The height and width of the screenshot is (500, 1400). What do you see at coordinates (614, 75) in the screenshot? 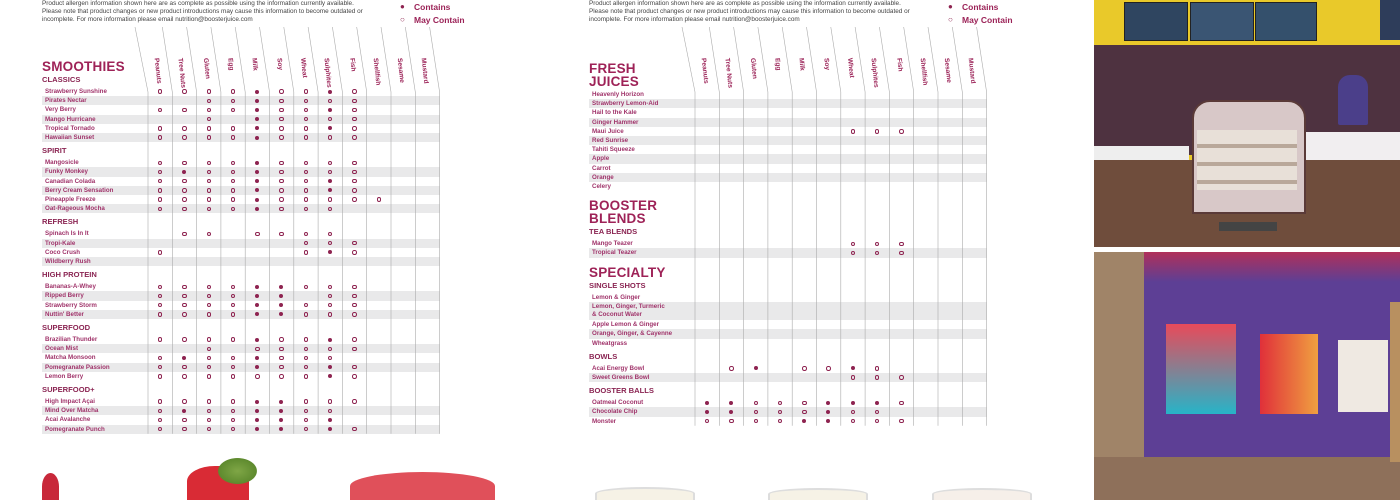
I see `section-title: FRESH JUICES` at bounding box center [614, 75].